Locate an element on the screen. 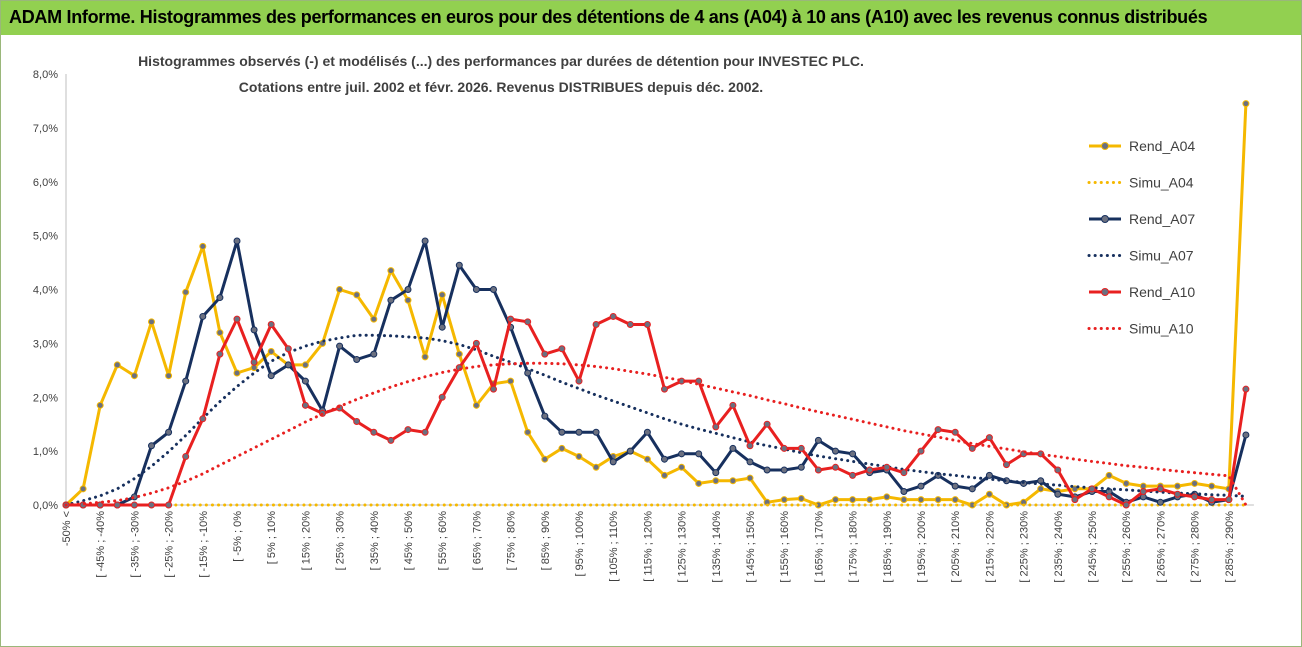 The height and width of the screenshot is (647, 1302). x-tick-label: [ 85% ; 90% is located at coordinates (546, 541).